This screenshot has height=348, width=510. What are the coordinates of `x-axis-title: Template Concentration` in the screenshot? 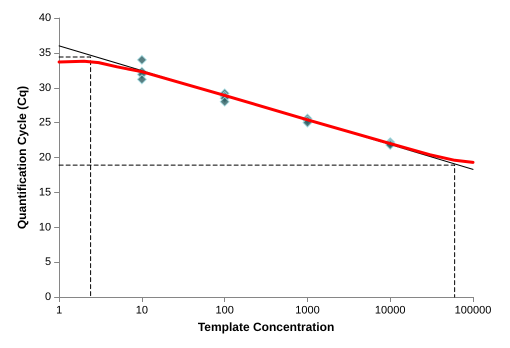 It's located at (266, 327).